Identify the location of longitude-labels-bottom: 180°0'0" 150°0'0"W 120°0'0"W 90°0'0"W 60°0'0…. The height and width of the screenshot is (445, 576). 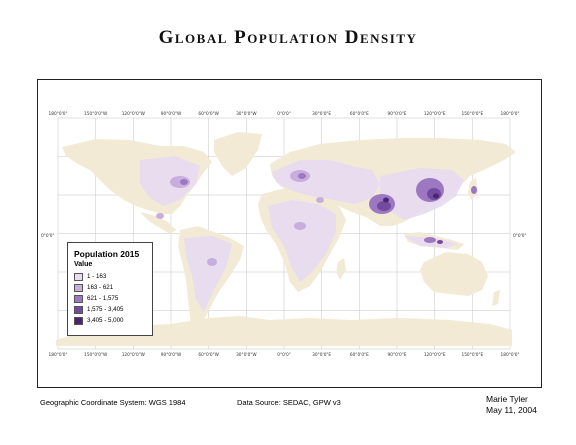
(284, 355).